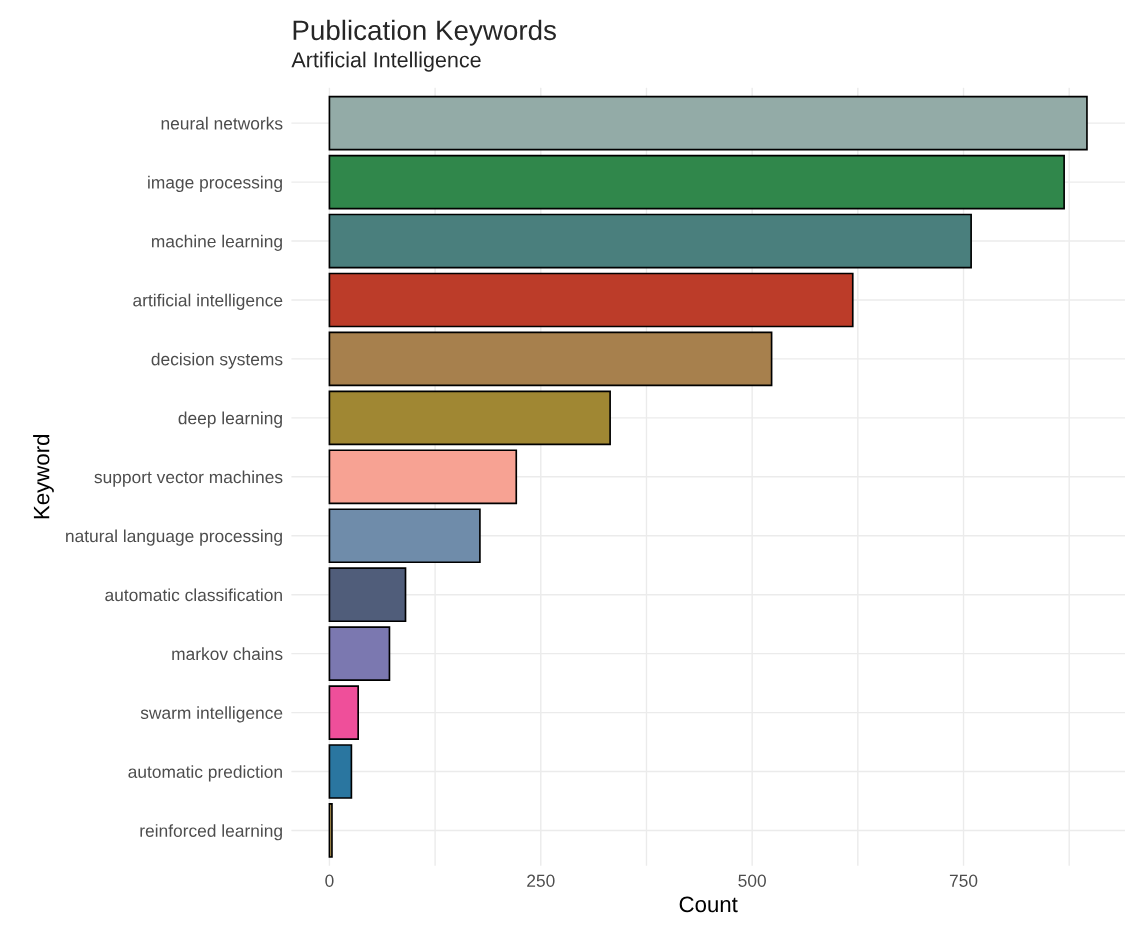 Image resolution: width=1125 pixels, height=934 pixels. Describe the element at coordinates (386, 61) in the screenshot. I see `chart-subtitle: Artificial Intelligence` at that location.